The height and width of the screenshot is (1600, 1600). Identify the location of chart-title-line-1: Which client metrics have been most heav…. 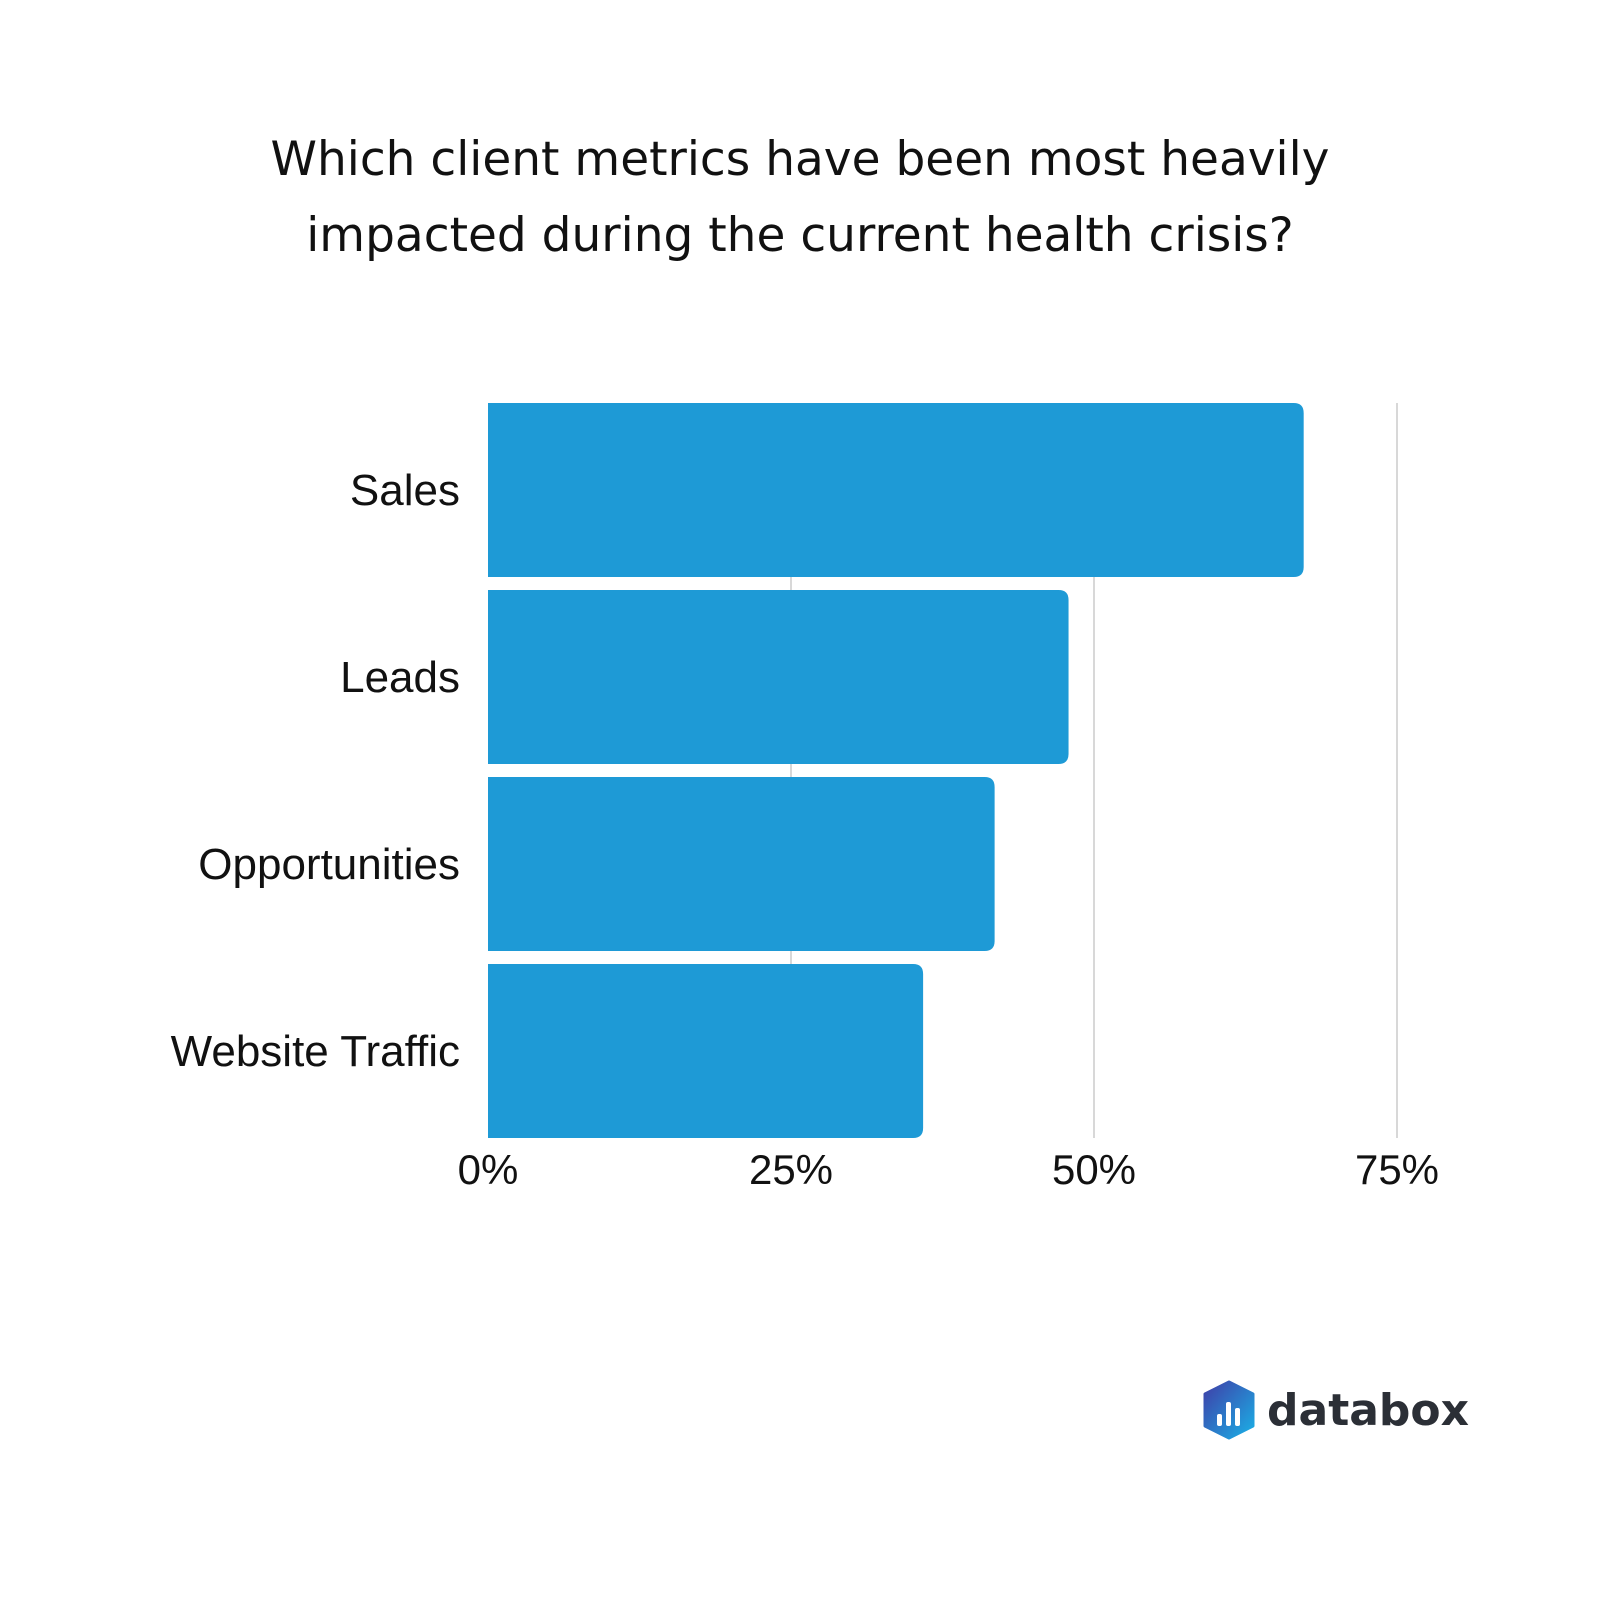
(800, 159).